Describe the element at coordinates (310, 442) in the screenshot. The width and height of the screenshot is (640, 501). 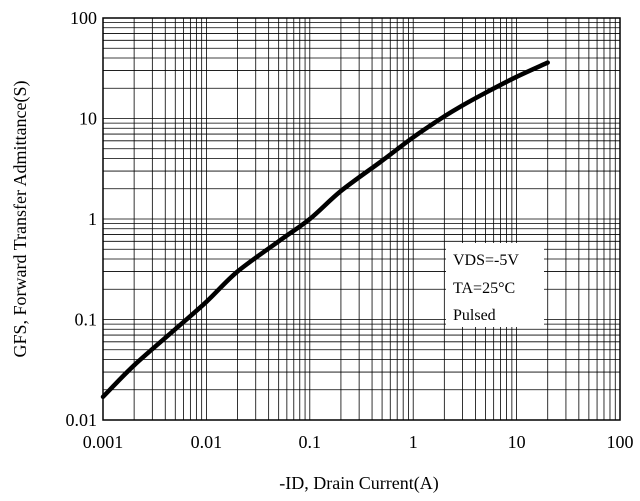
I see `x-tick-label: 0.1` at that location.